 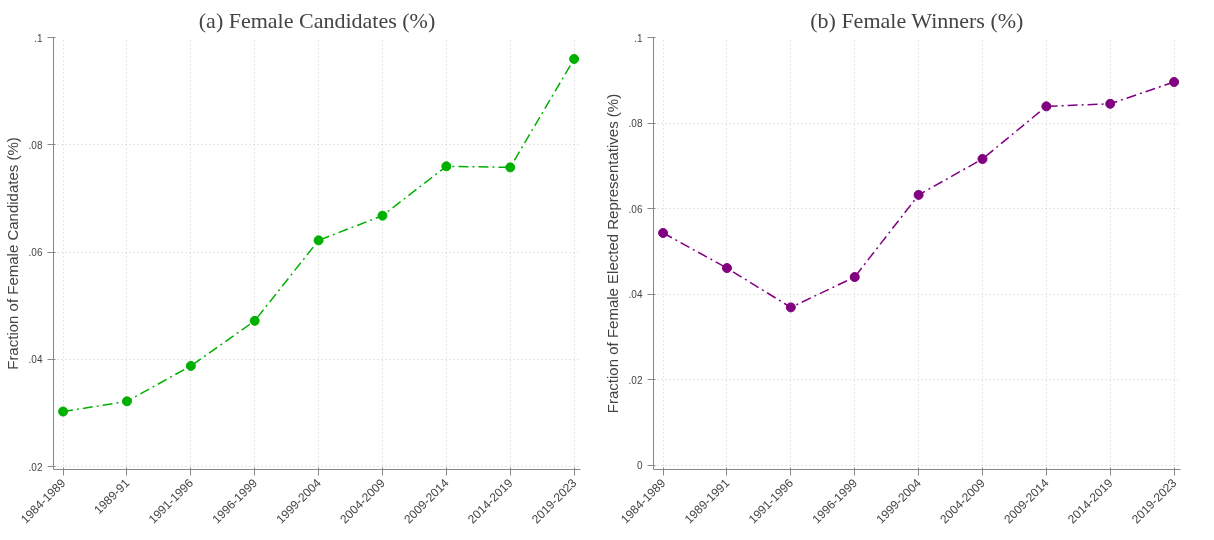 I want to click on y-tick-label: 0, so click(x=639, y=466).